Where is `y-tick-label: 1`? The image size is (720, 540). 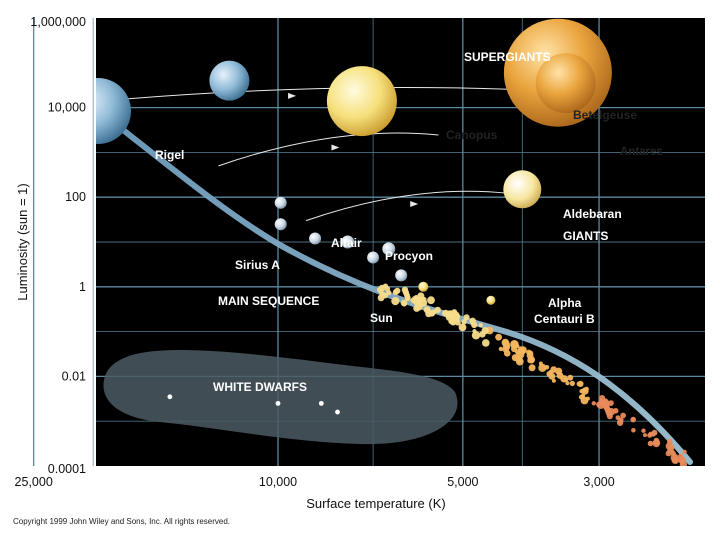 y-tick-label: 1 is located at coordinates (82, 287).